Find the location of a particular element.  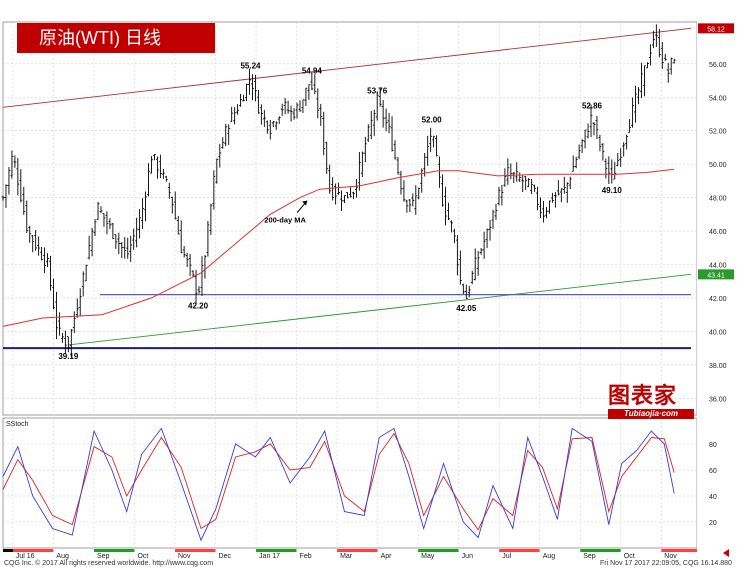

price-tick-label: 48.00 is located at coordinates (718, 199).